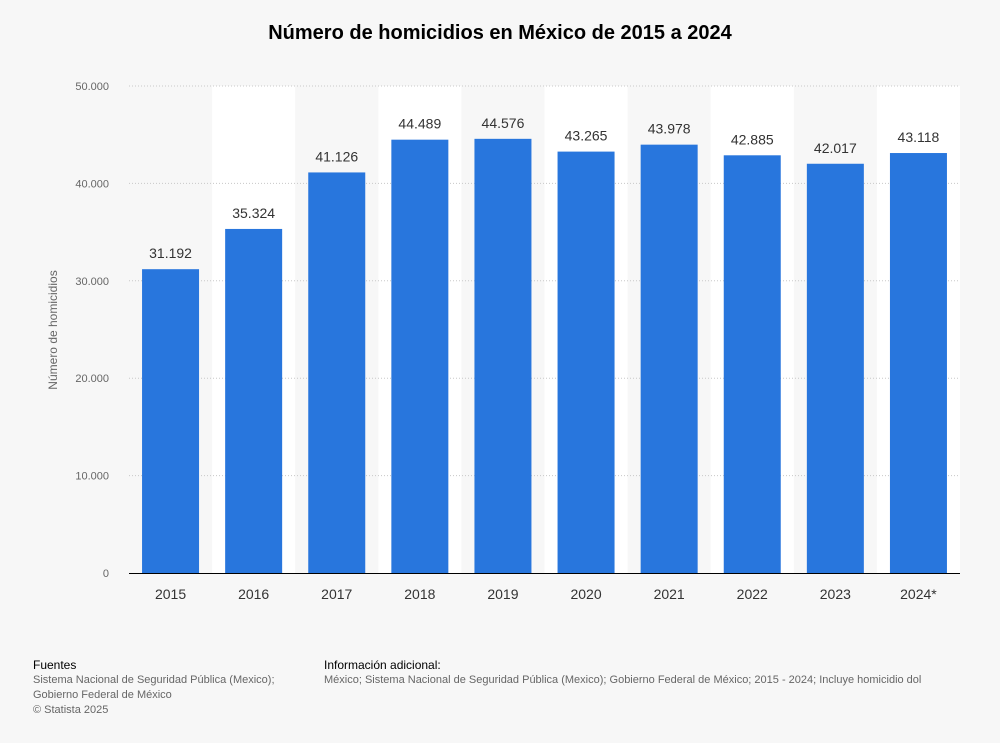  I want to click on x-tick-label: 2021, so click(669, 594).